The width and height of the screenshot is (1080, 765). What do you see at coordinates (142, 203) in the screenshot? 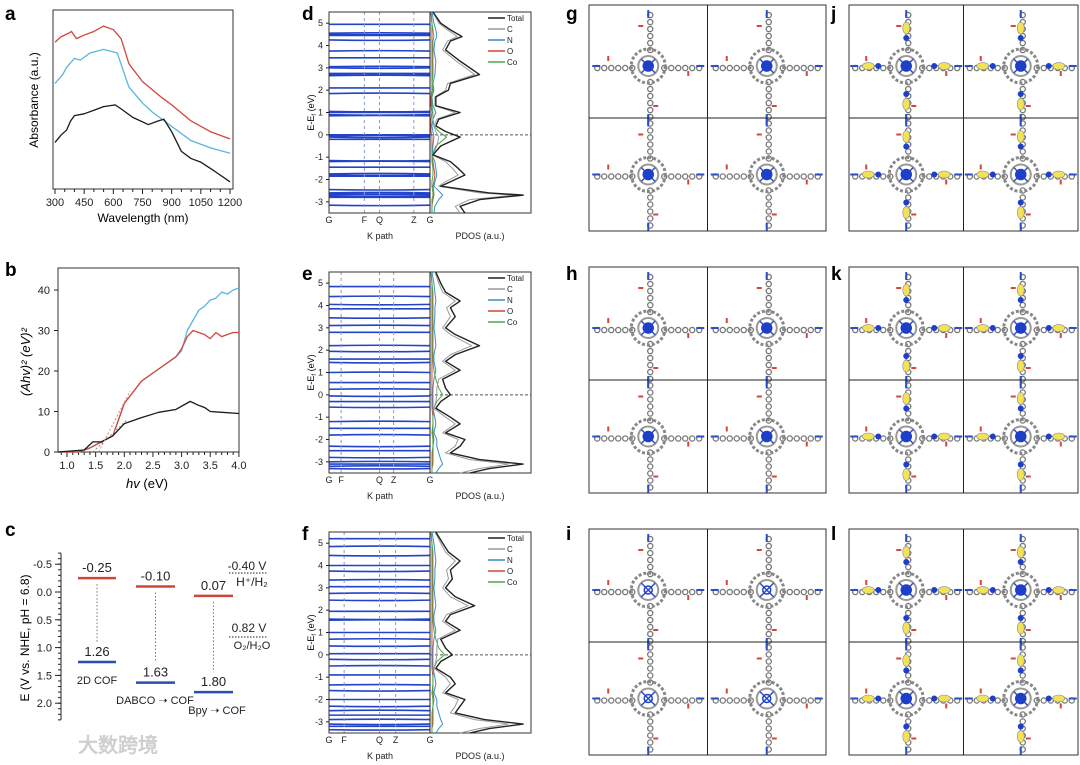
I see `a-x-tick-label: 750` at bounding box center [142, 203].